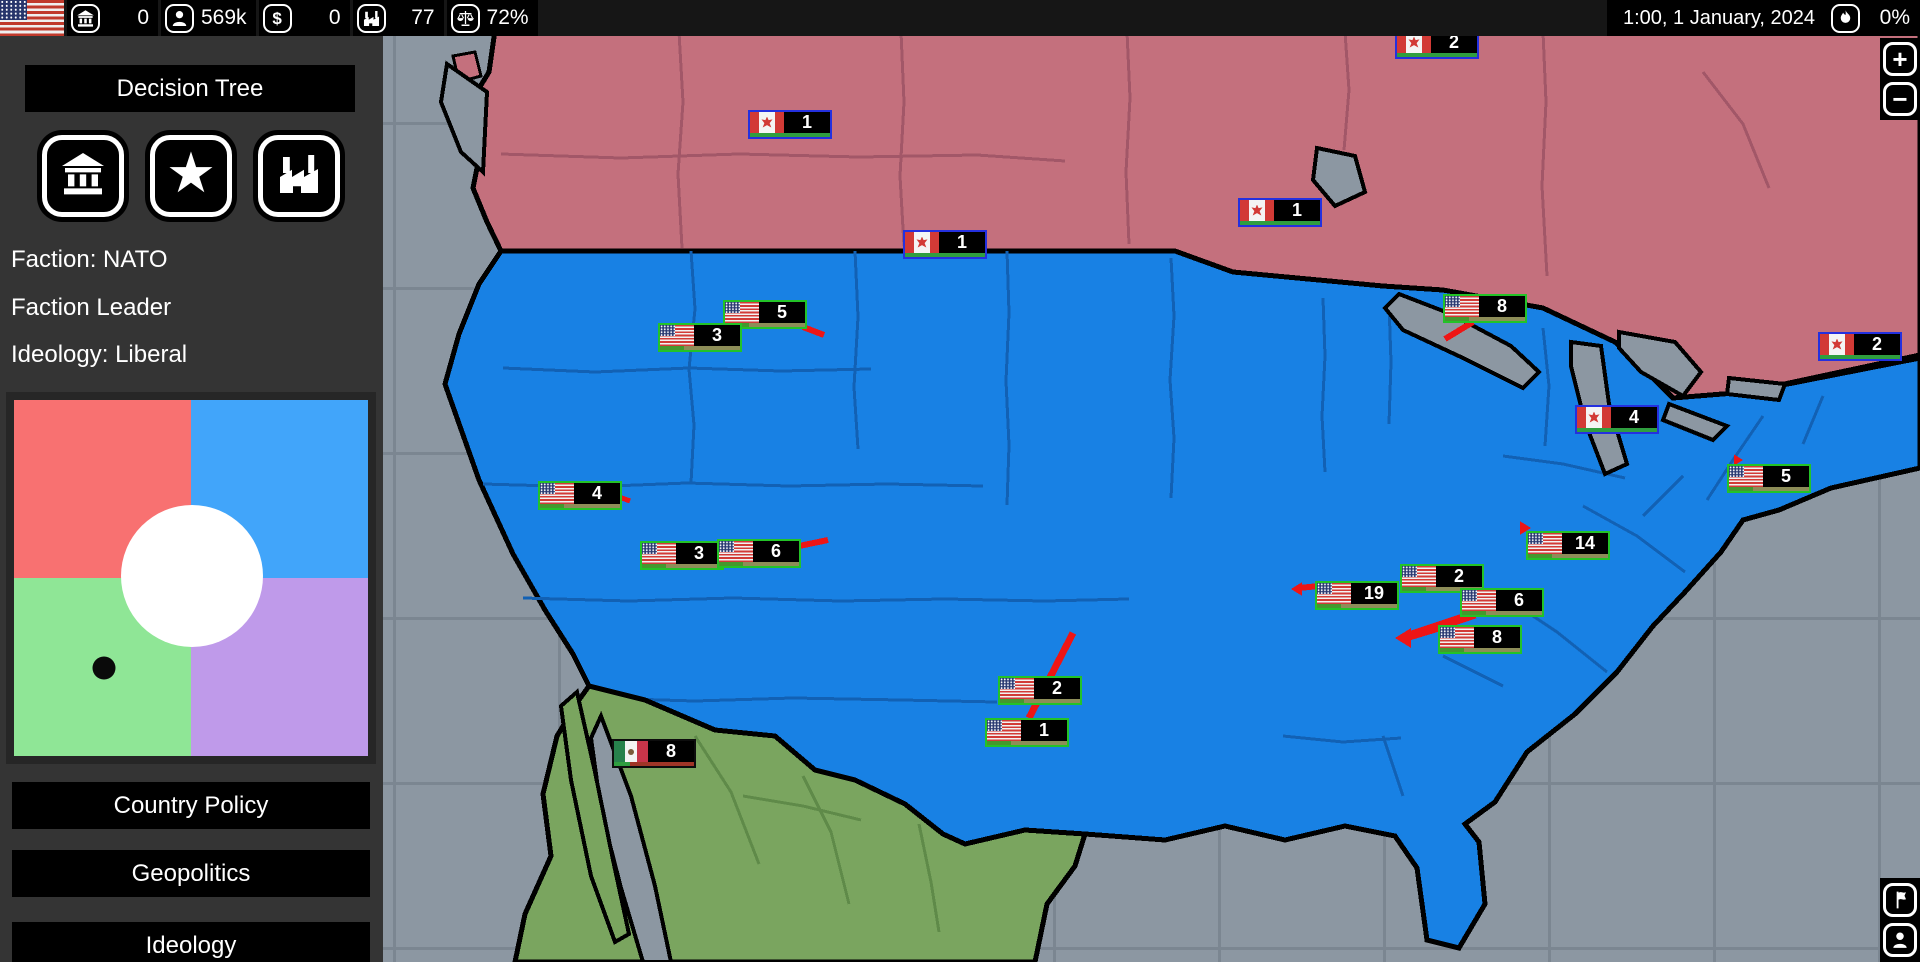 This screenshot has height=962, width=1920. I want to click on flag-map-mode-button, so click(1900, 900).